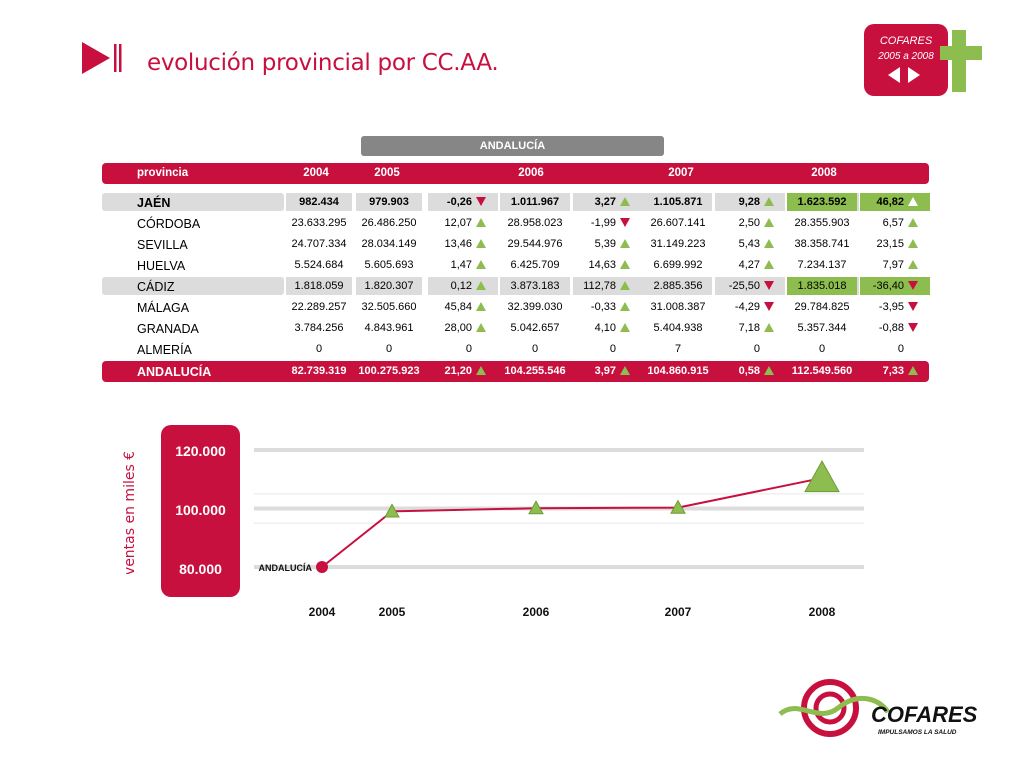 This screenshot has height=768, width=1024. What do you see at coordinates (535, 307) in the screenshot?
I see `cell-2006: 32.399.030` at bounding box center [535, 307].